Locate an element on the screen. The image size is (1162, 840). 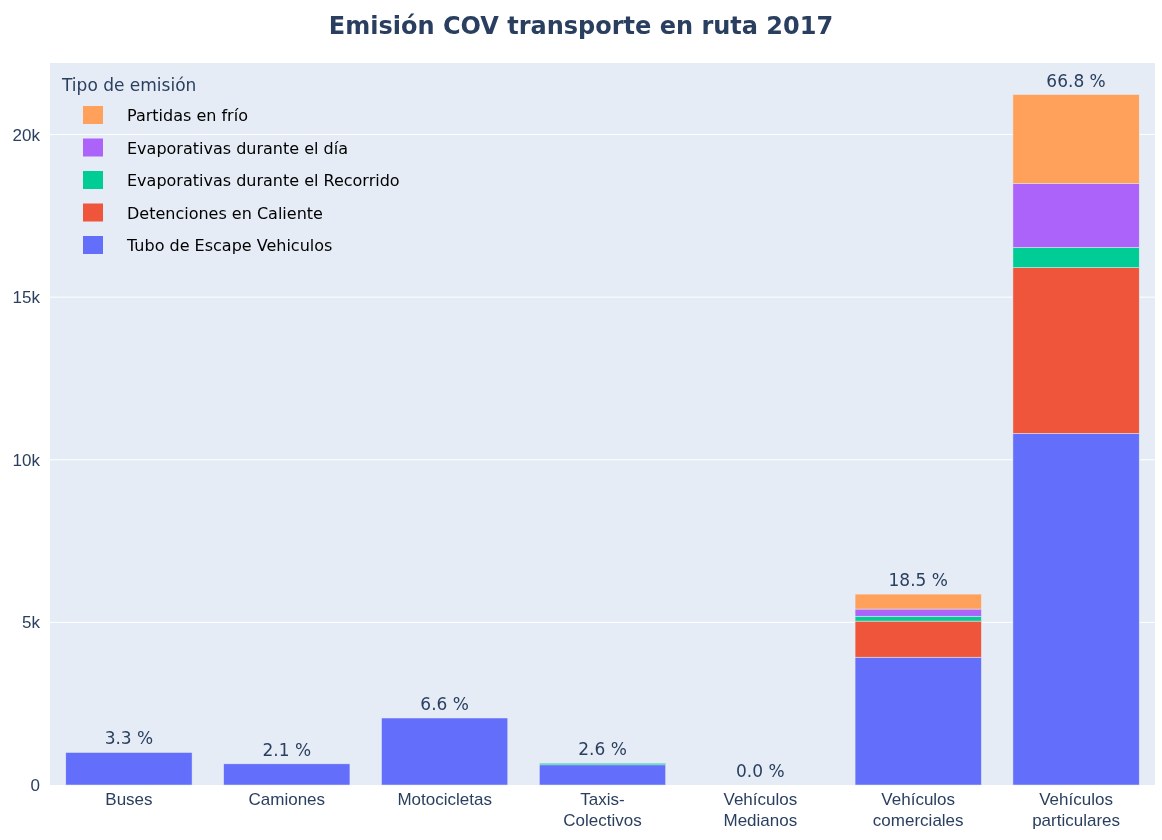
legend-label: Evaporativas durante el día is located at coordinates (237, 148).